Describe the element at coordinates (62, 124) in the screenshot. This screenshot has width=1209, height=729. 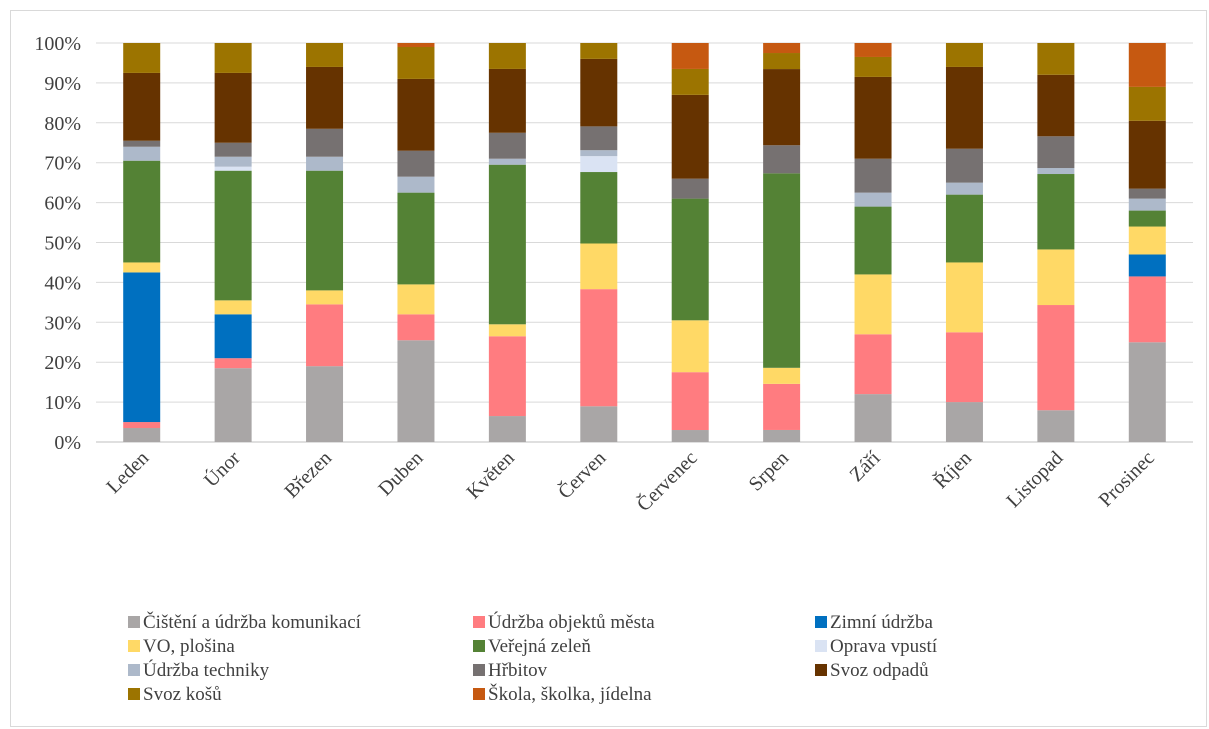
I see `y-tick-label: 80%` at that location.